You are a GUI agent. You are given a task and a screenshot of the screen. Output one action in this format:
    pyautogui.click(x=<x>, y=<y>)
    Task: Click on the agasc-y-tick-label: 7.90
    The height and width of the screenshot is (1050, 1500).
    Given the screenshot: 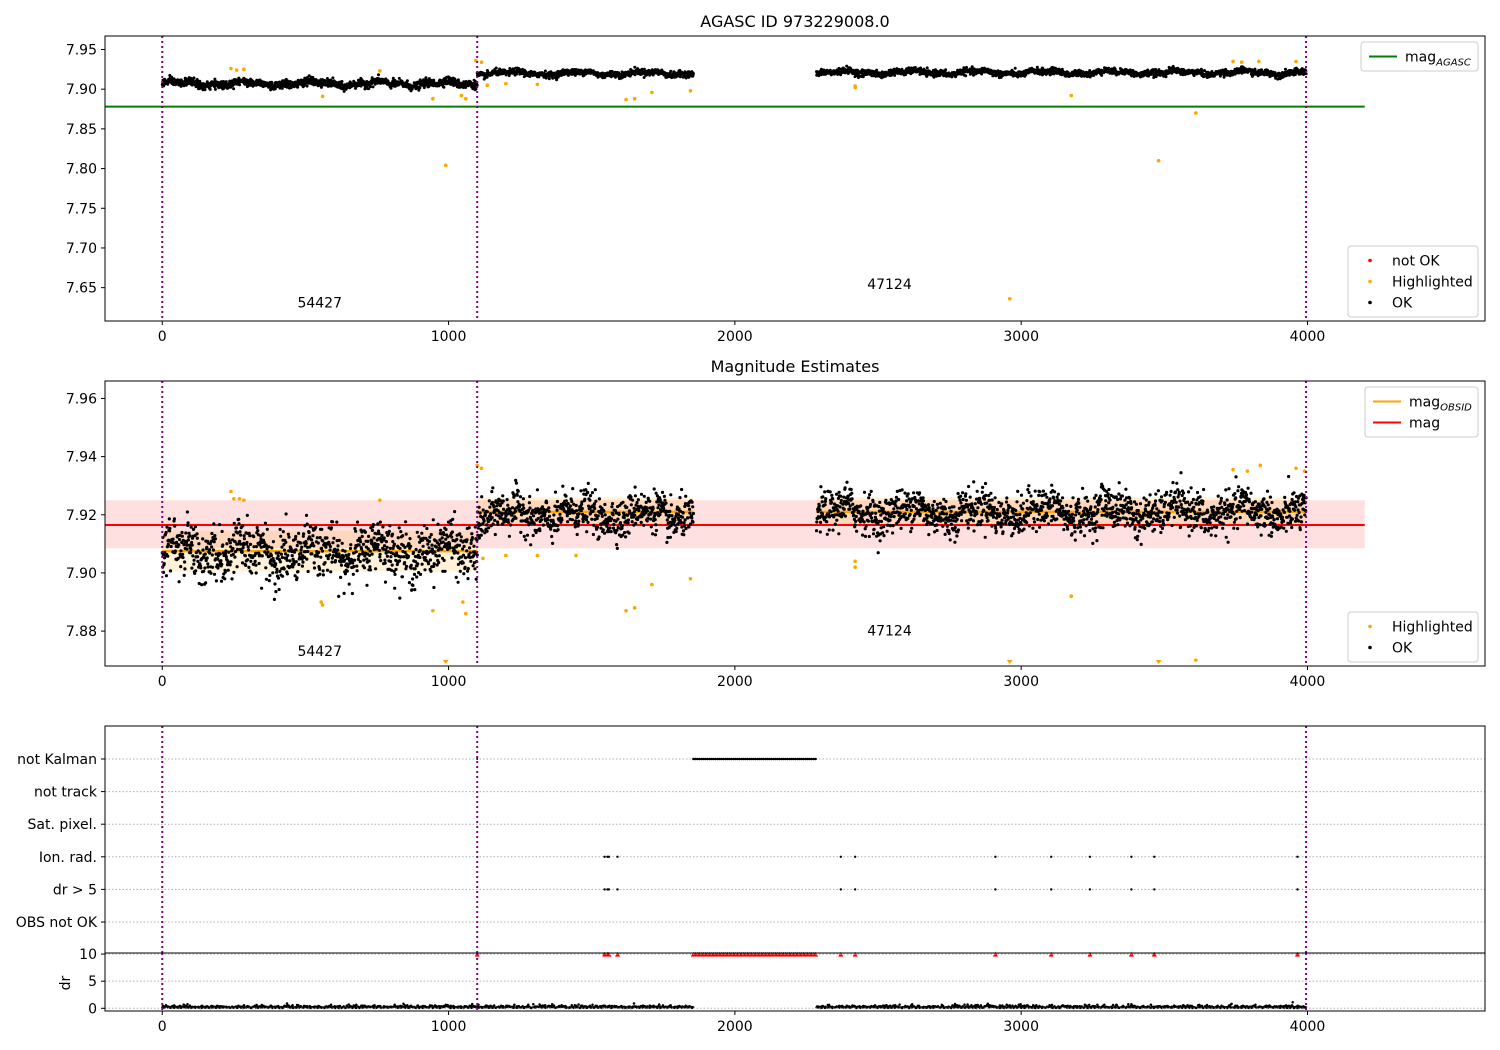 What is the action you would take?
    pyautogui.click(x=81, y=90)
    